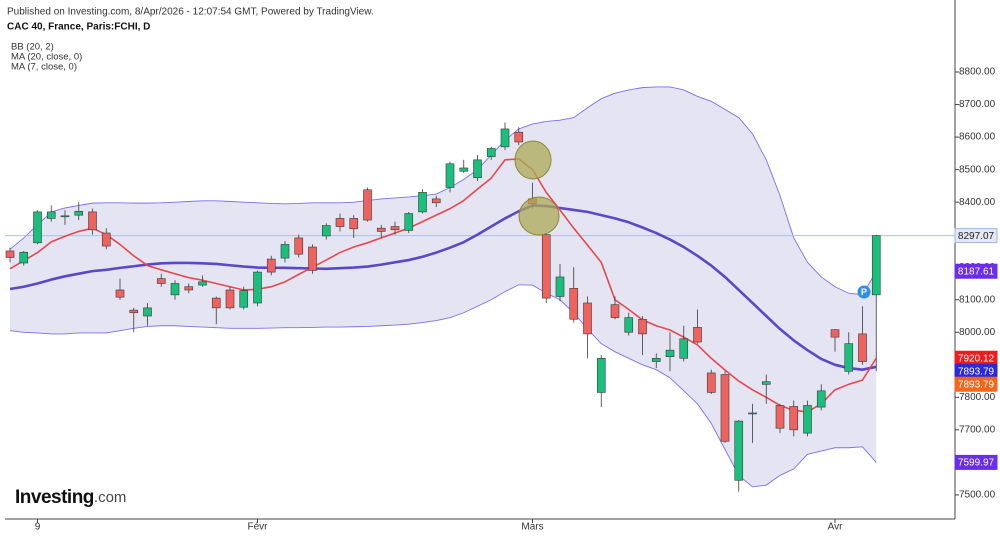  Describe the element at coordinates (977, 299) in the screenshot. I see `y-tick-label: 8100.00` at that location.